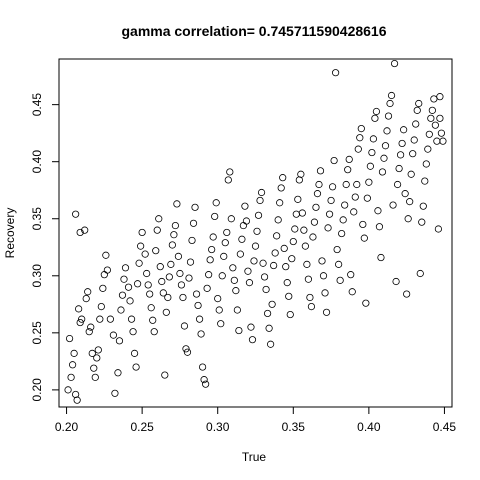 This screenshot has height=480, width=480. Describe the element at coordinates (37, 219) in the screenshot. I see `y-tick-label: 0.35` at that location.